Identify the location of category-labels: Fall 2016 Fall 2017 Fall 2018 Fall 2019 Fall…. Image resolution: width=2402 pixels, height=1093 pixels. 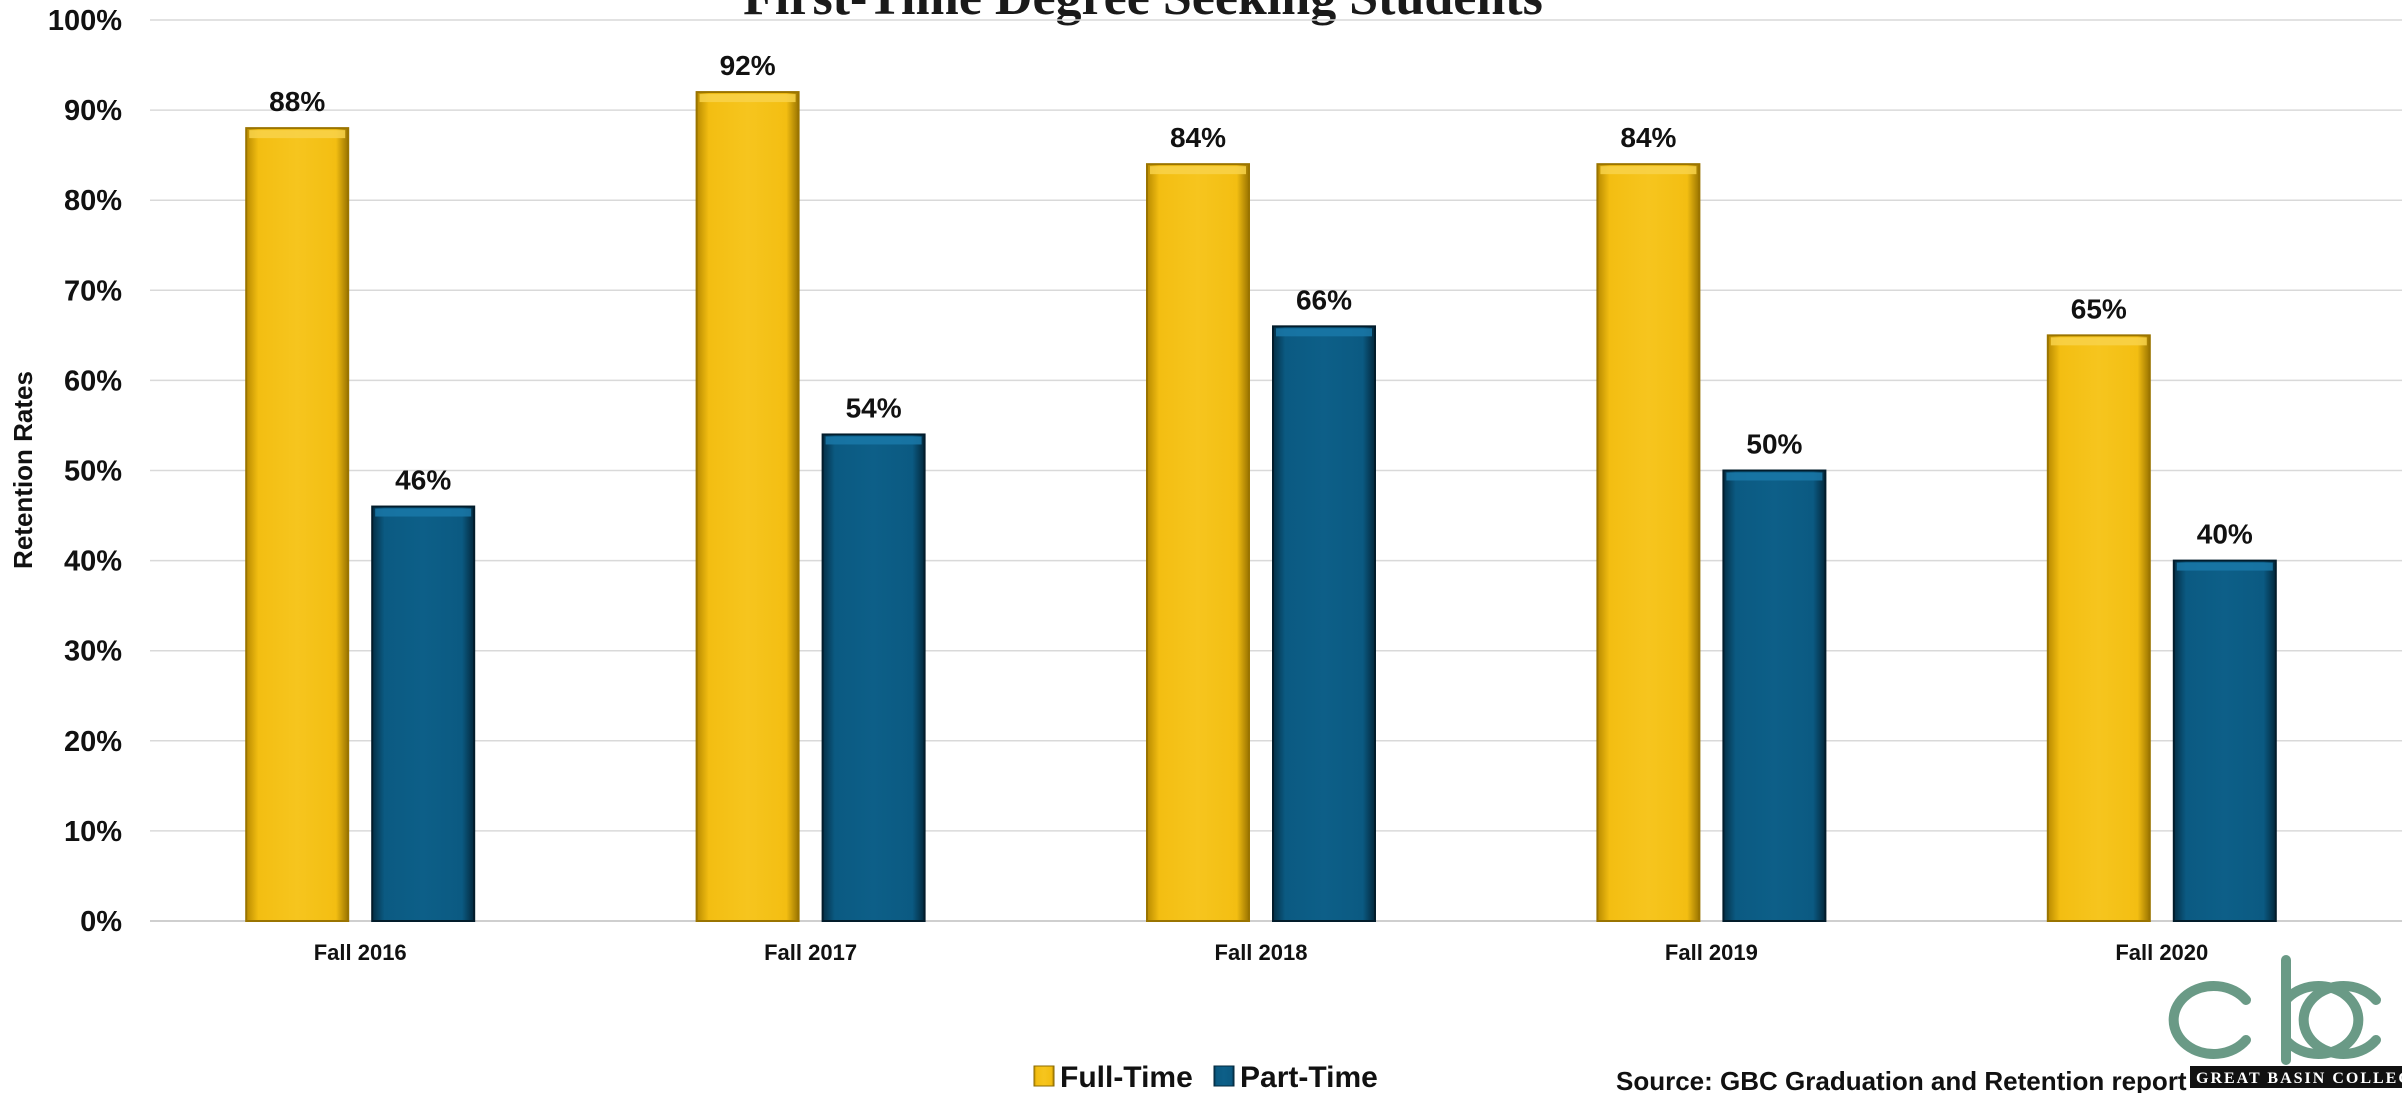
(1261, 952).